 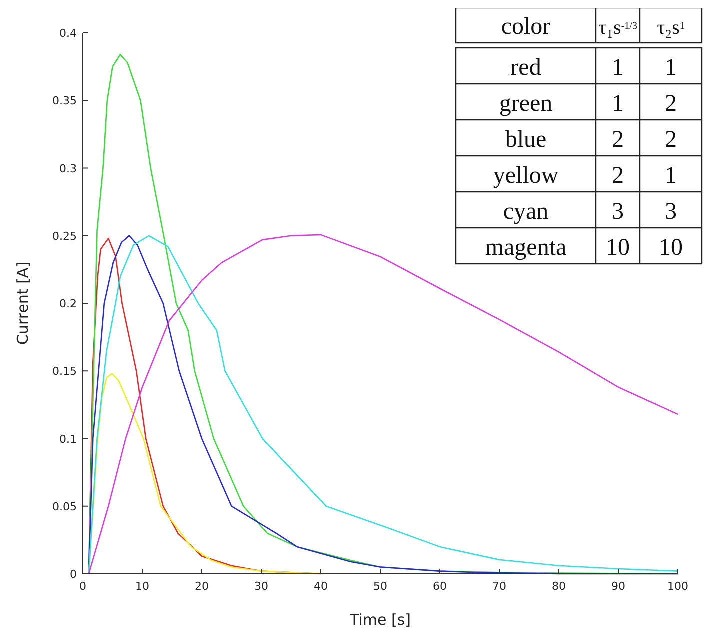 I want to click on x-axis-title: Time [s], so click(x=380, y=620).